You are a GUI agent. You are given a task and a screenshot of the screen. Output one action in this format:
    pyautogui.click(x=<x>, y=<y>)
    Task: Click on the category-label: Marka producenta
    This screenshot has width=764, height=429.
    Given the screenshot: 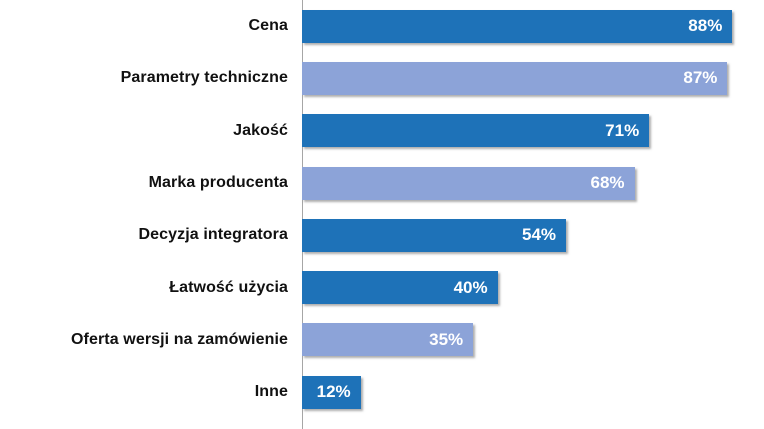 What is the action you would take?
    pyautogui.click(x=218, y=183)
    